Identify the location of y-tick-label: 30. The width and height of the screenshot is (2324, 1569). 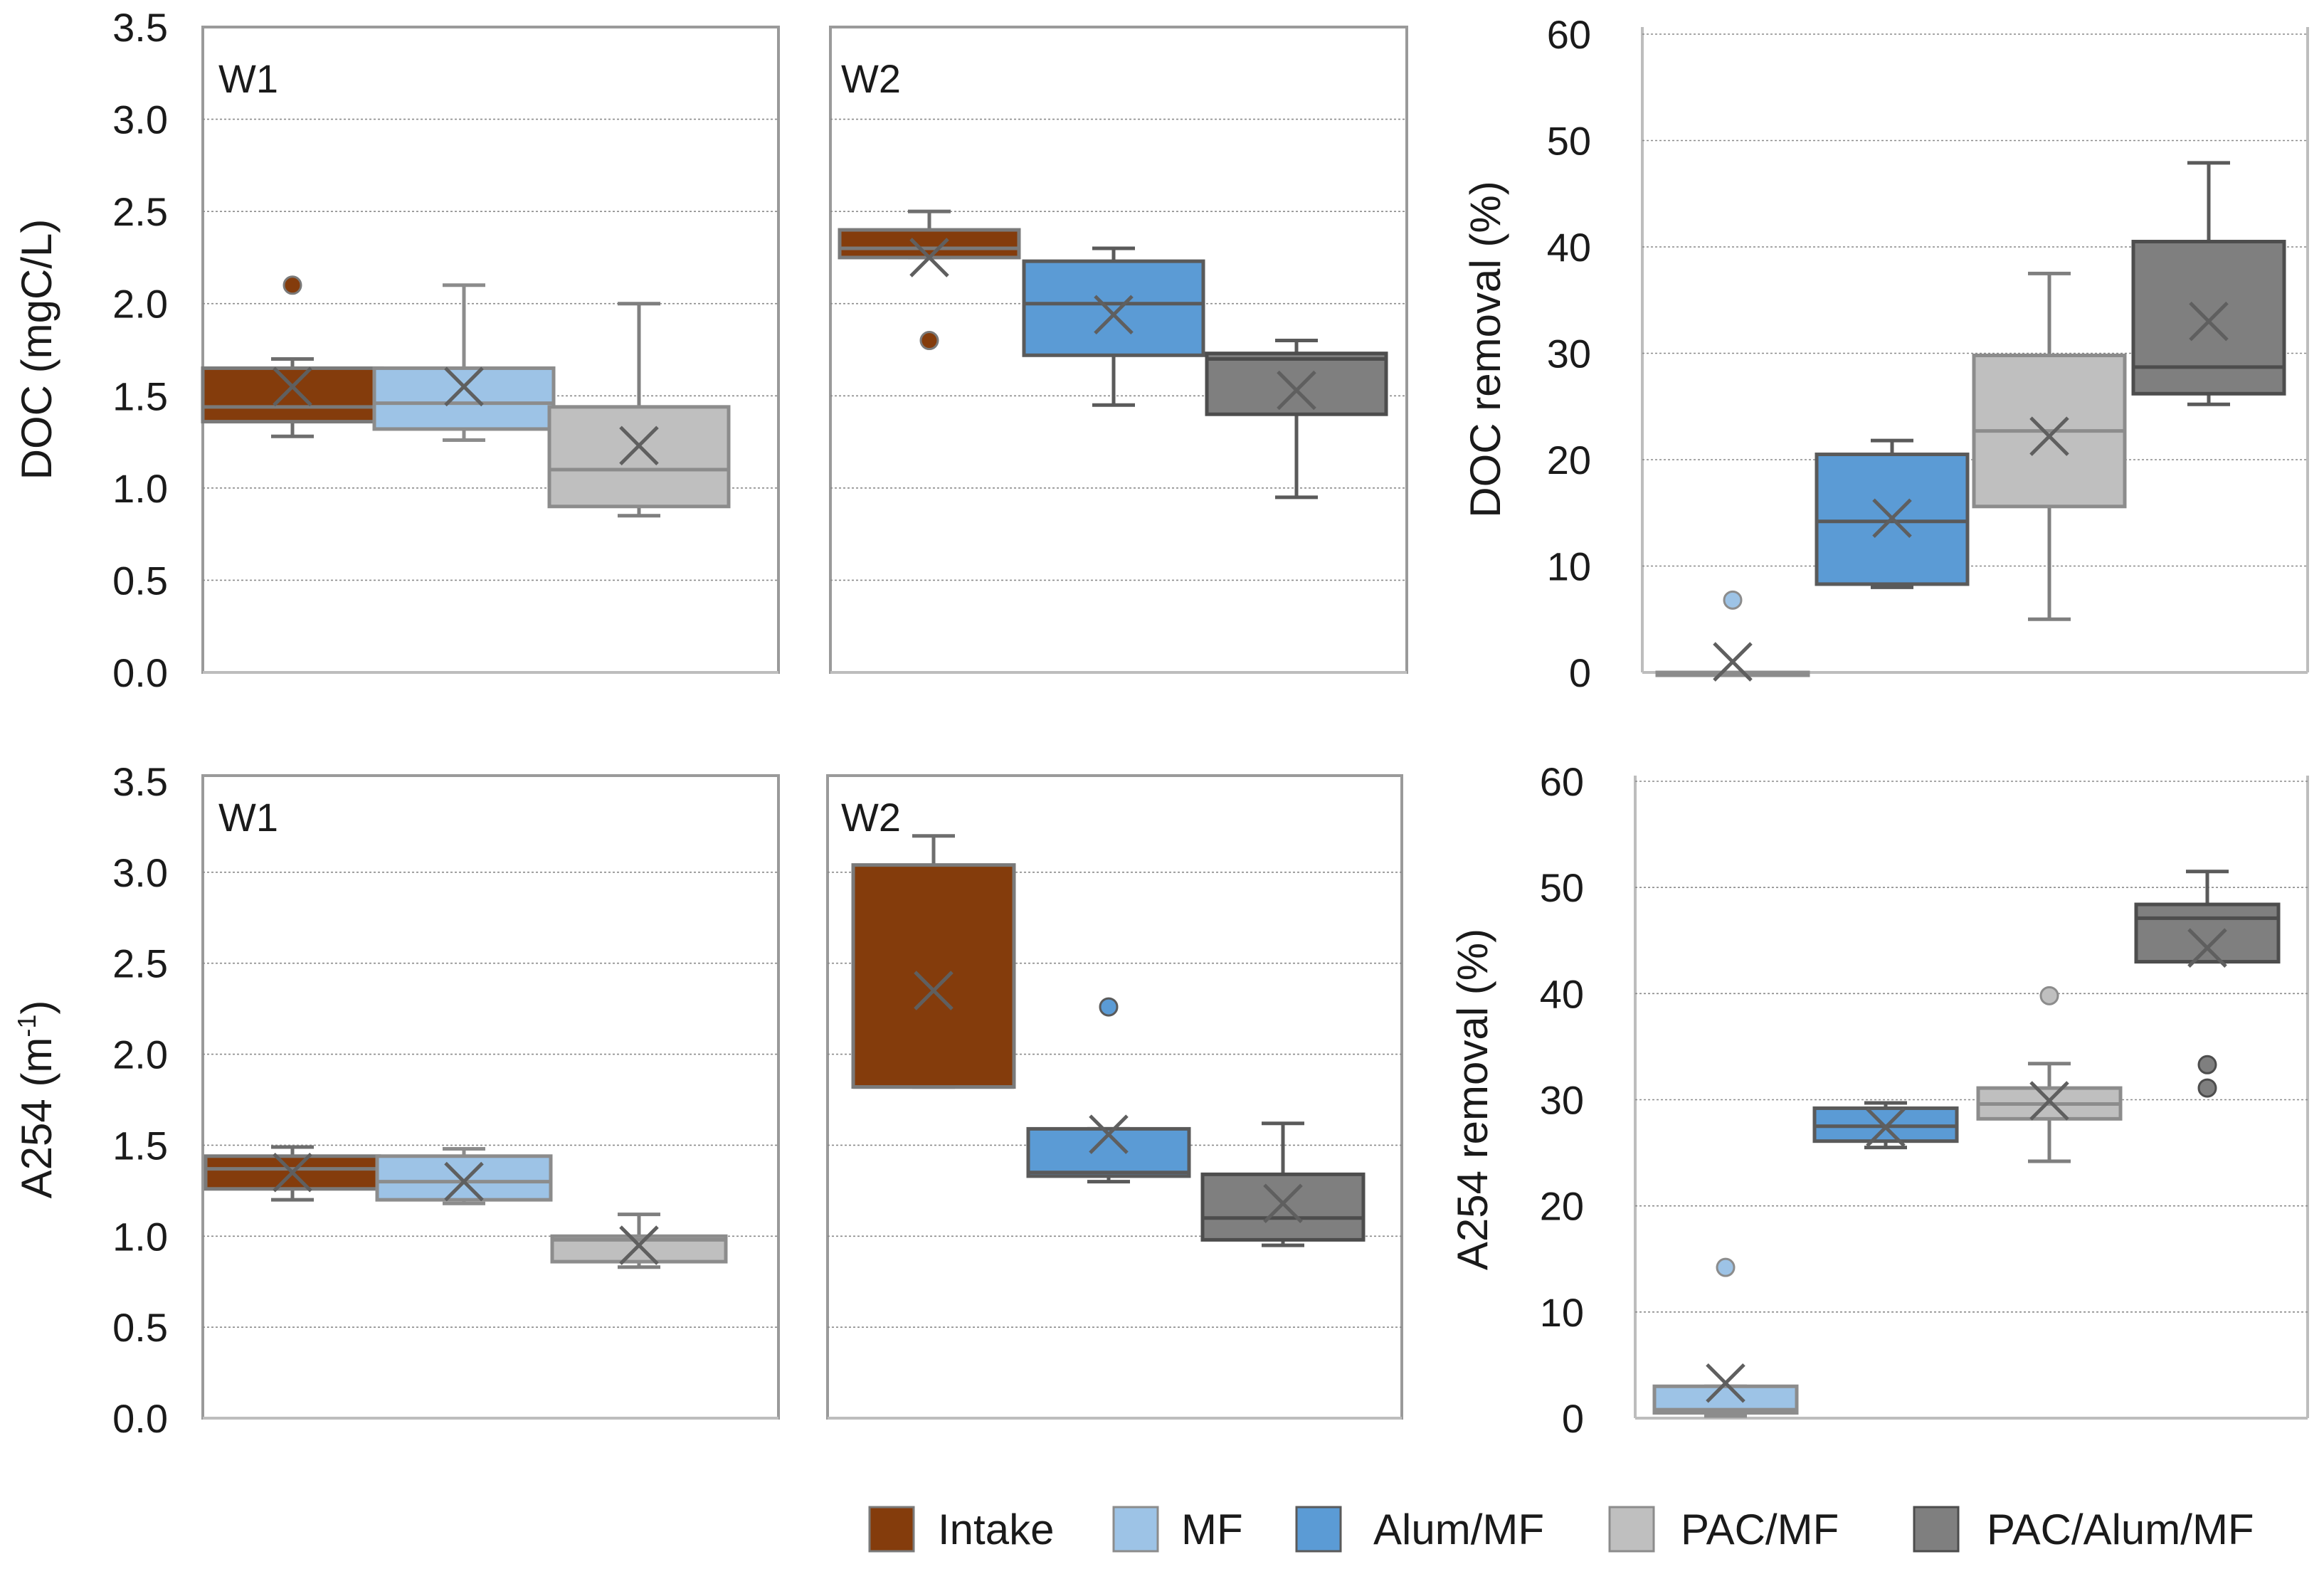
(1569, 354).